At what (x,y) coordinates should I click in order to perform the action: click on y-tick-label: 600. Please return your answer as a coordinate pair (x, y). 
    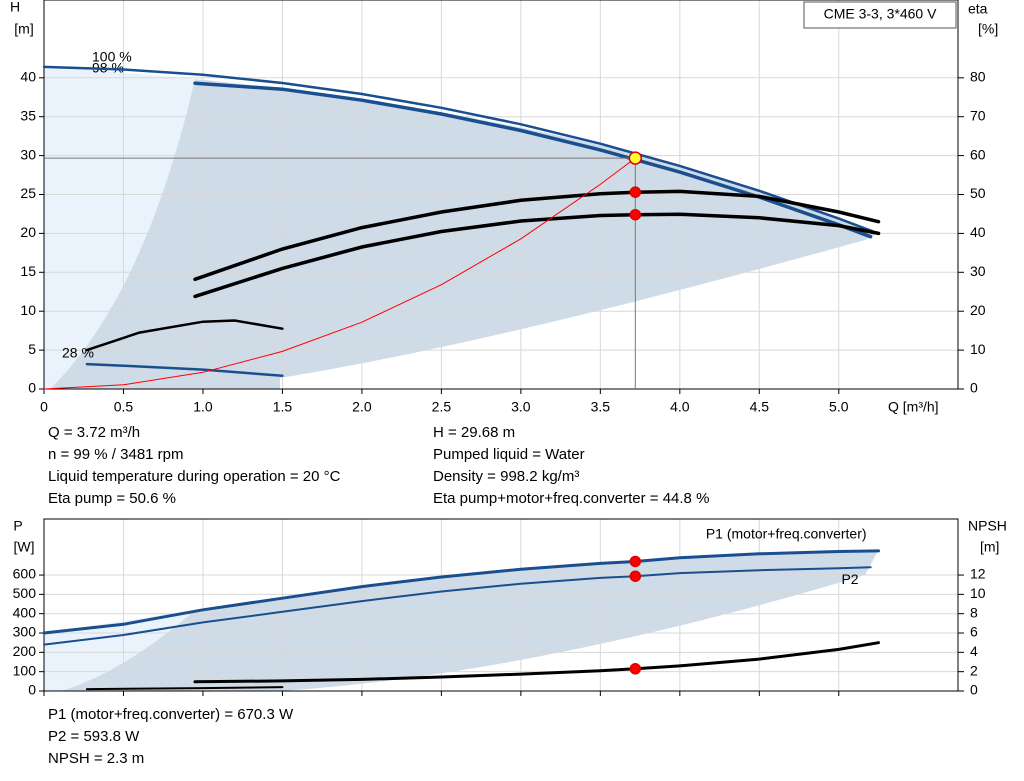
    Looking at the image, I should click on (25, 574).